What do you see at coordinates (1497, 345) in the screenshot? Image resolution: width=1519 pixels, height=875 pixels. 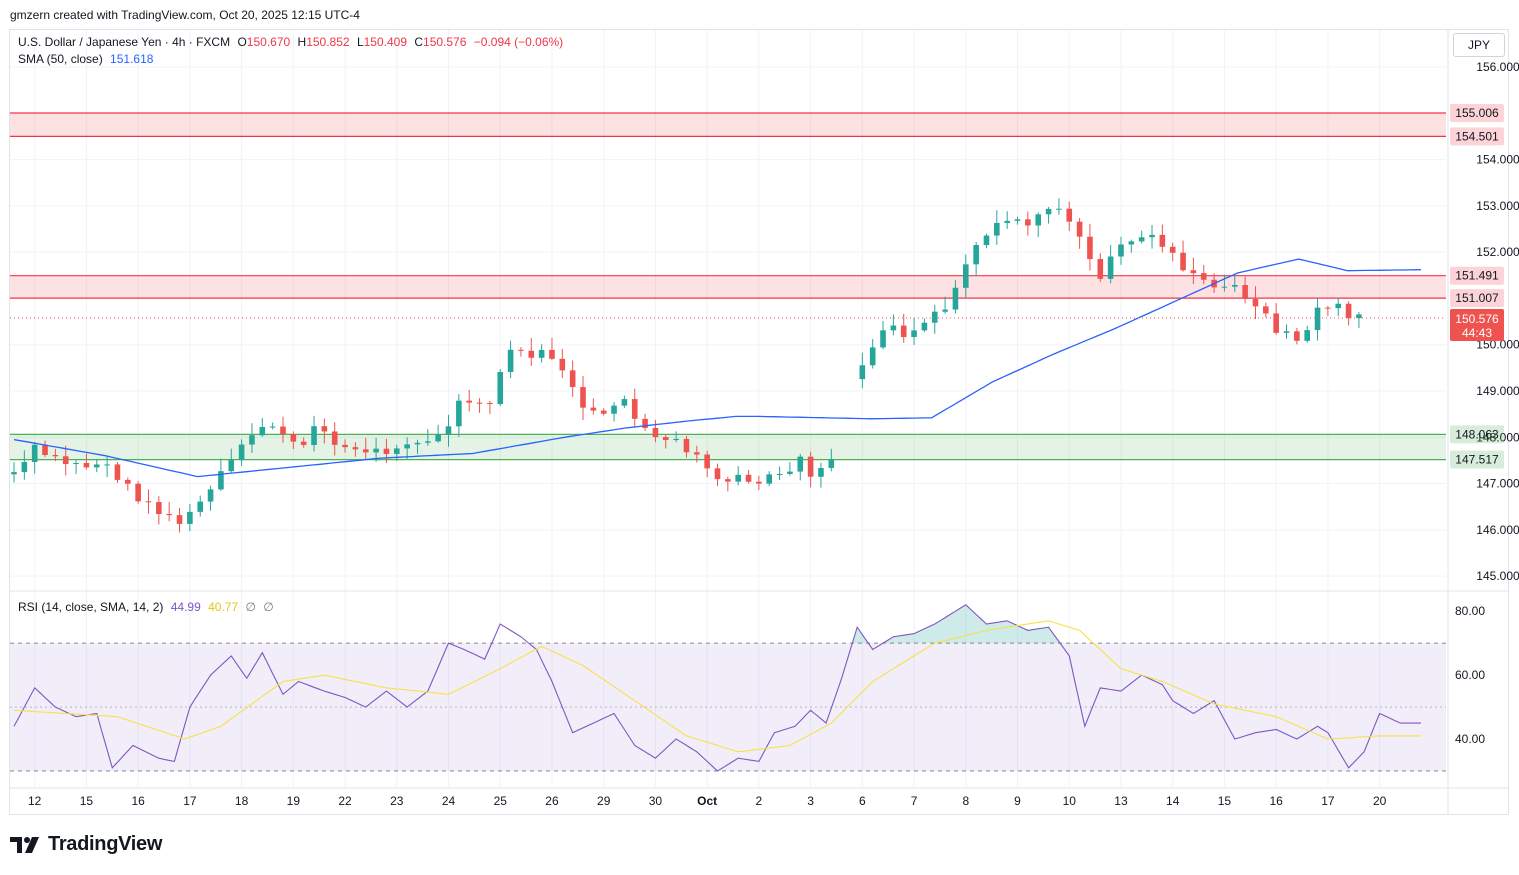 I see `price-tick-label: 150.000` at bounding box center [1497, 345].